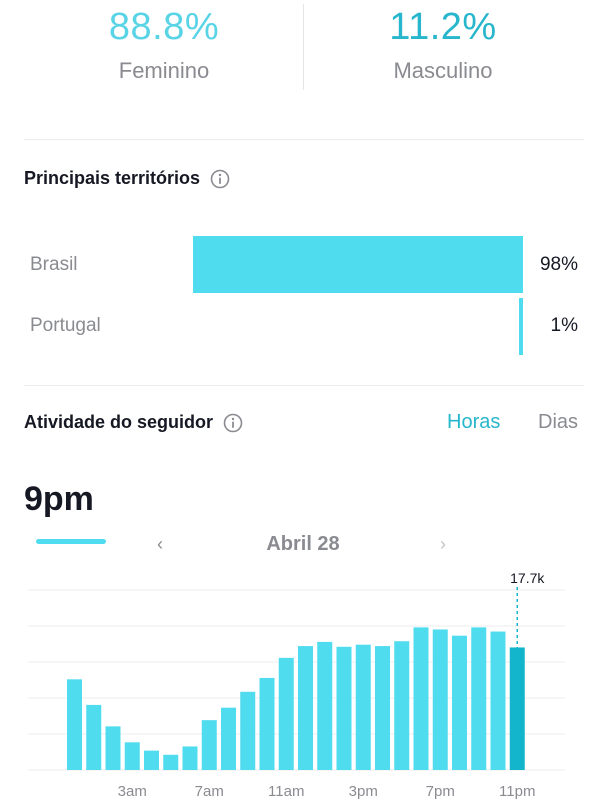 This screenshot has height=808, width=606. What do you see at coordinates (267, 723) in the screenshot?
I see `bar-10am` at bounding box center [267, 723].